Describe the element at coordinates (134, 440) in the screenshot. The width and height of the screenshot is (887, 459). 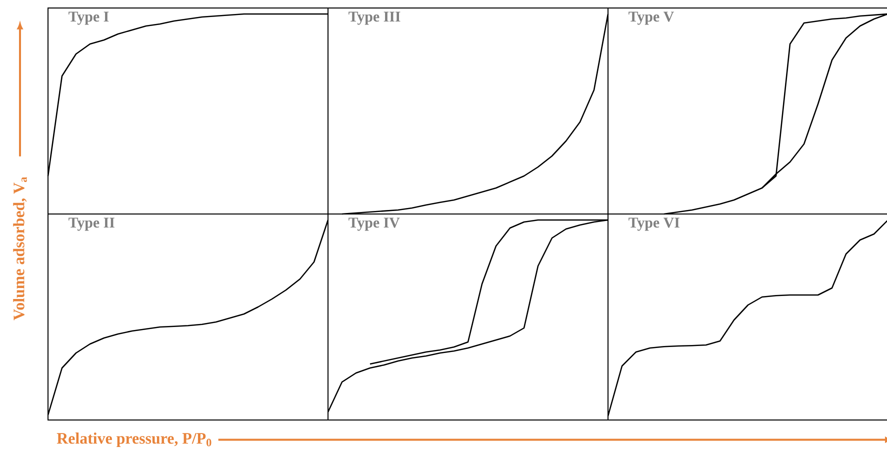
I see `x-axis-title: Relative pressure, P/P$_{0}$` at that location.